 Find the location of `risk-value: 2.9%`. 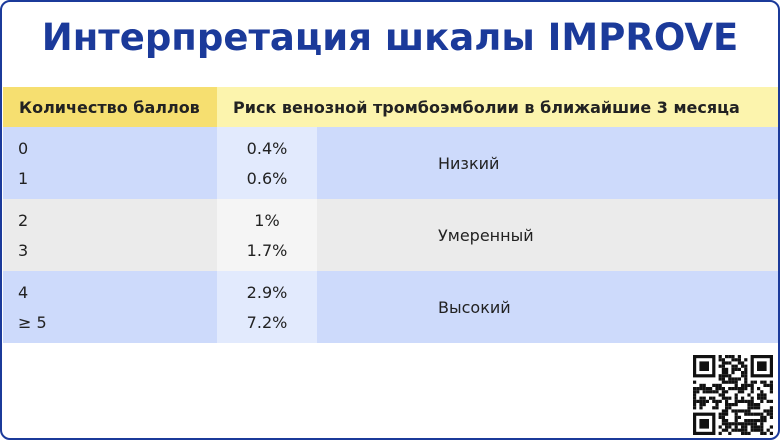

risk-value: 2.9% is located at coordinates (267, 292).